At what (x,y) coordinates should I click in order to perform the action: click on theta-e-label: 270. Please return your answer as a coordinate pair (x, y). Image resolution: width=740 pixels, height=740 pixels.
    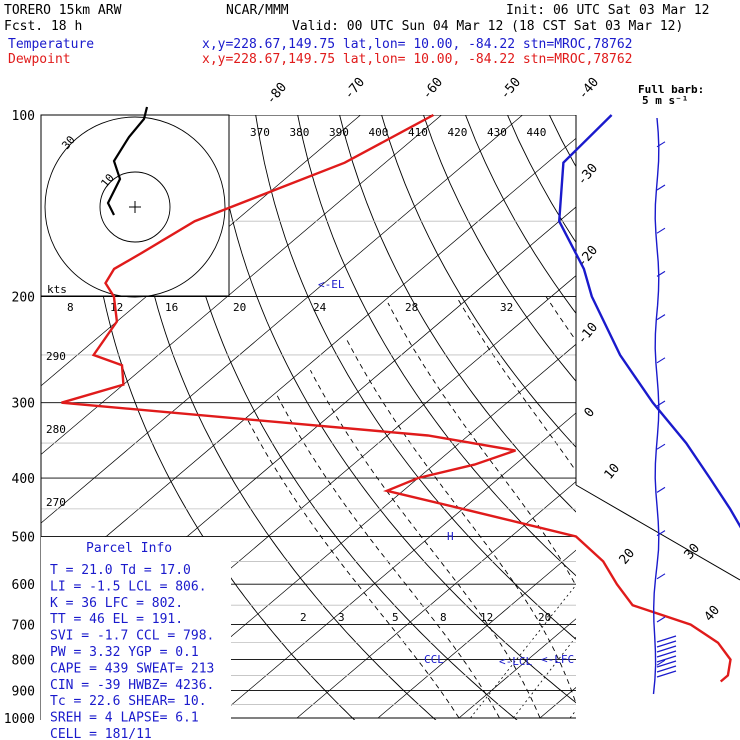
    Looking at the image, I should click on (56, 502).